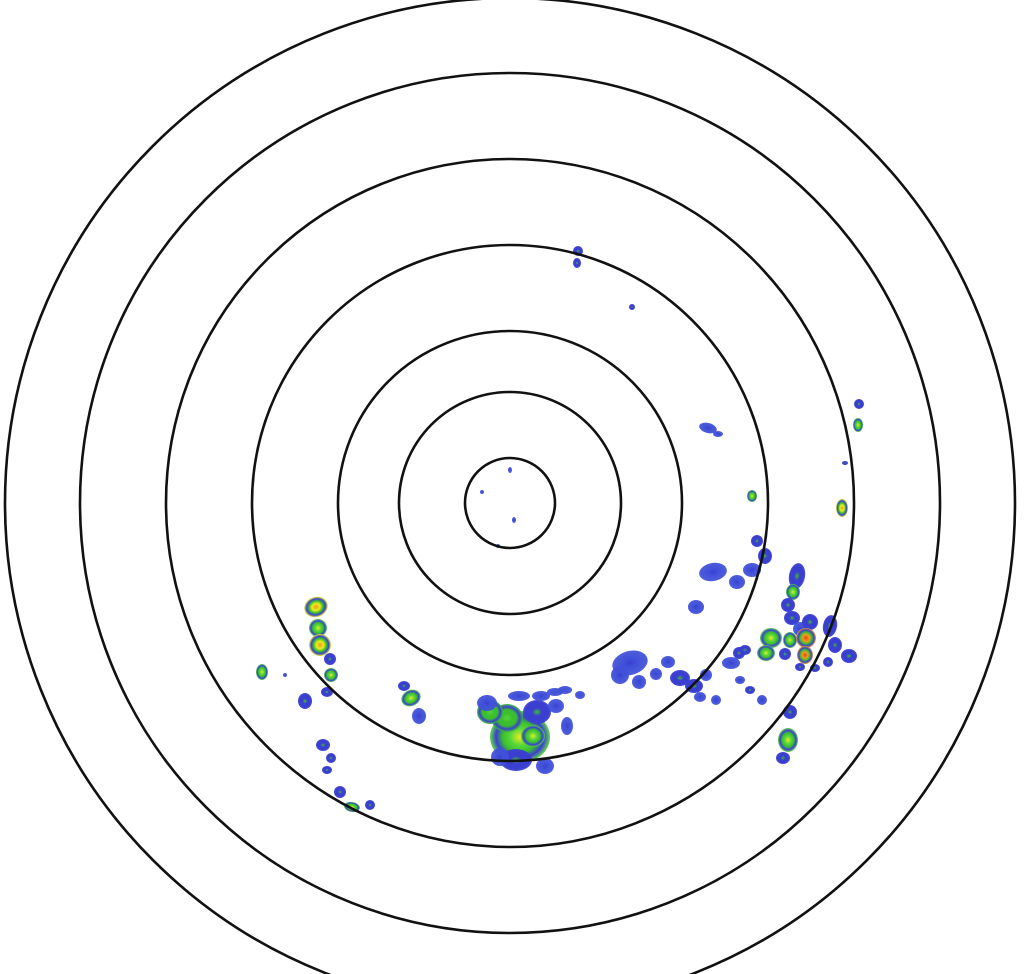 The height and width of the screenshot is (974, 1029). What do you see at coordinates (510, 470) in the screenshot?
I see `echo-speck-center-a` at bounding box center [510, 470].